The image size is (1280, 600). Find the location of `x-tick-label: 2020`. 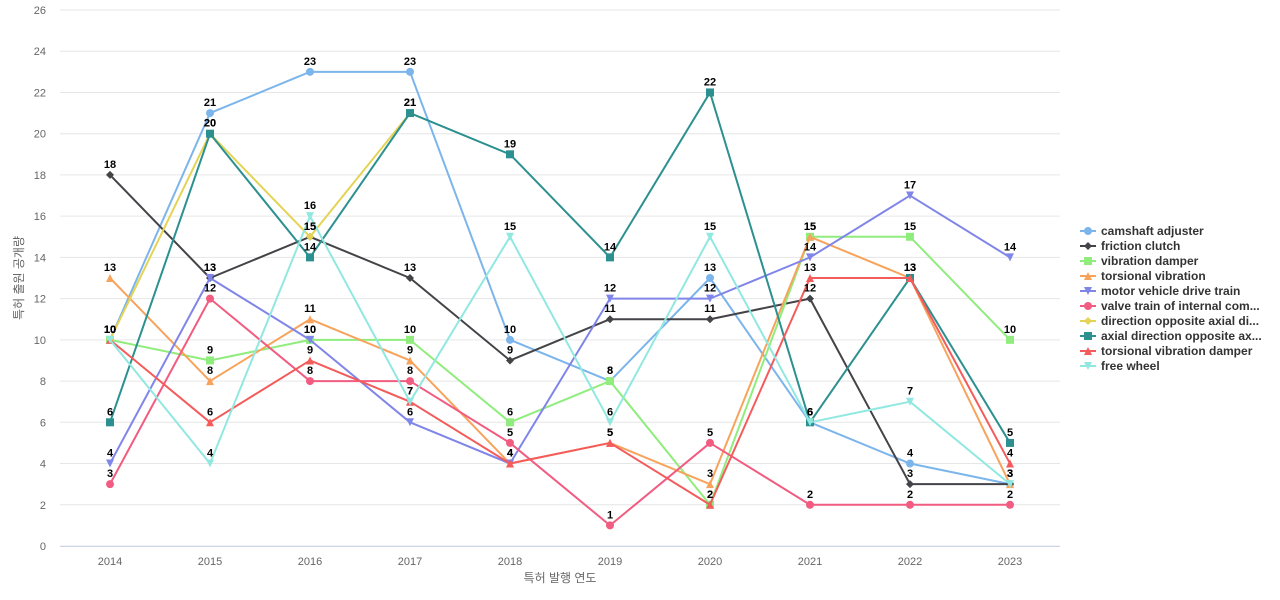

x-tick-label: 2020 is located at coordinates (710, 562).